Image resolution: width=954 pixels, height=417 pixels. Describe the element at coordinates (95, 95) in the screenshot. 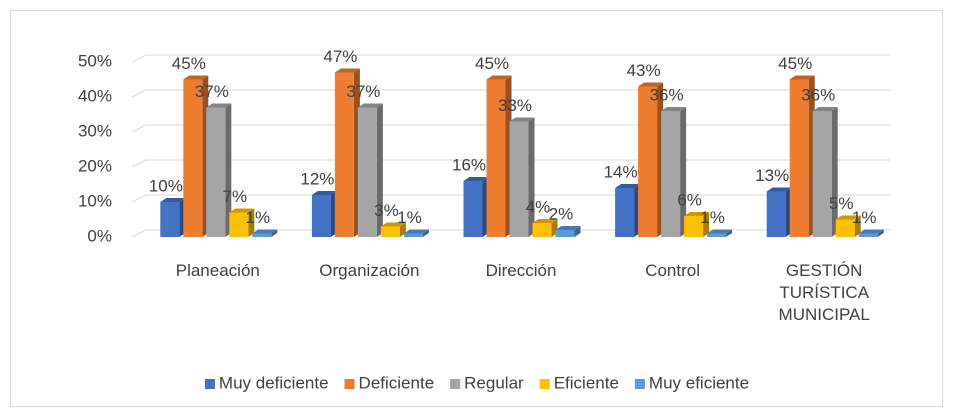

I see `y-tick-label: 40%` at that location.